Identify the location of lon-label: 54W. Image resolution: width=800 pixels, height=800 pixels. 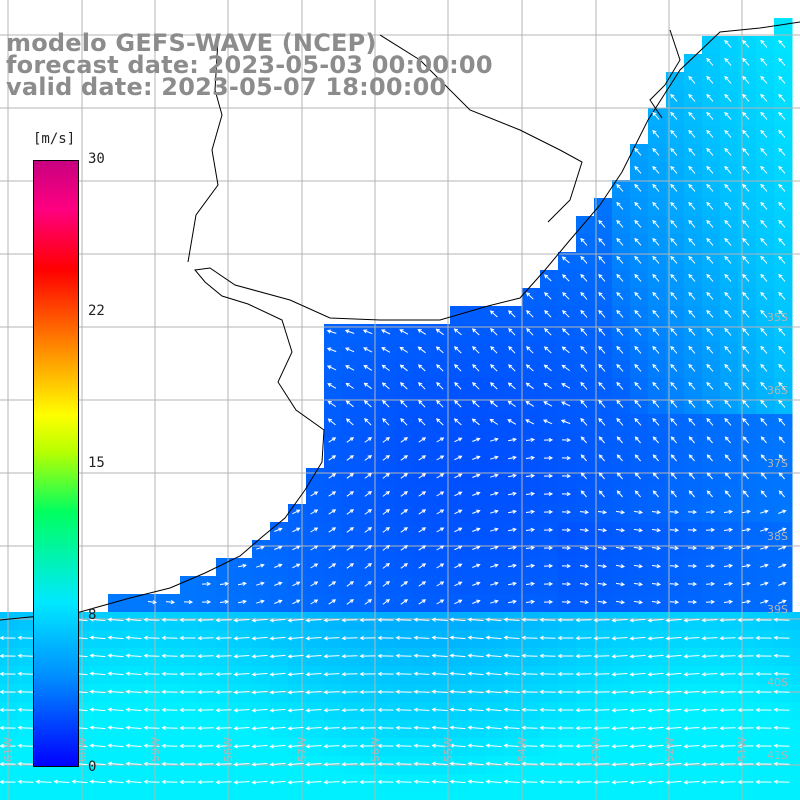
(522, 749).